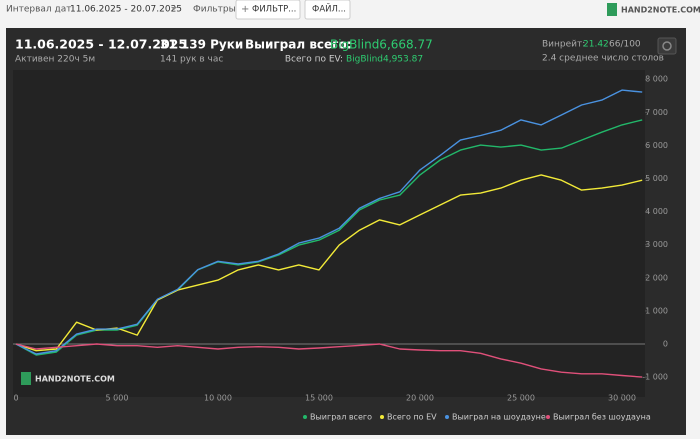 This screenshot has height=439, width=700. What do you see at coordinates (26, 378) in the screenshot?
I see `watermark-icon` at bounding box center [26, 378].